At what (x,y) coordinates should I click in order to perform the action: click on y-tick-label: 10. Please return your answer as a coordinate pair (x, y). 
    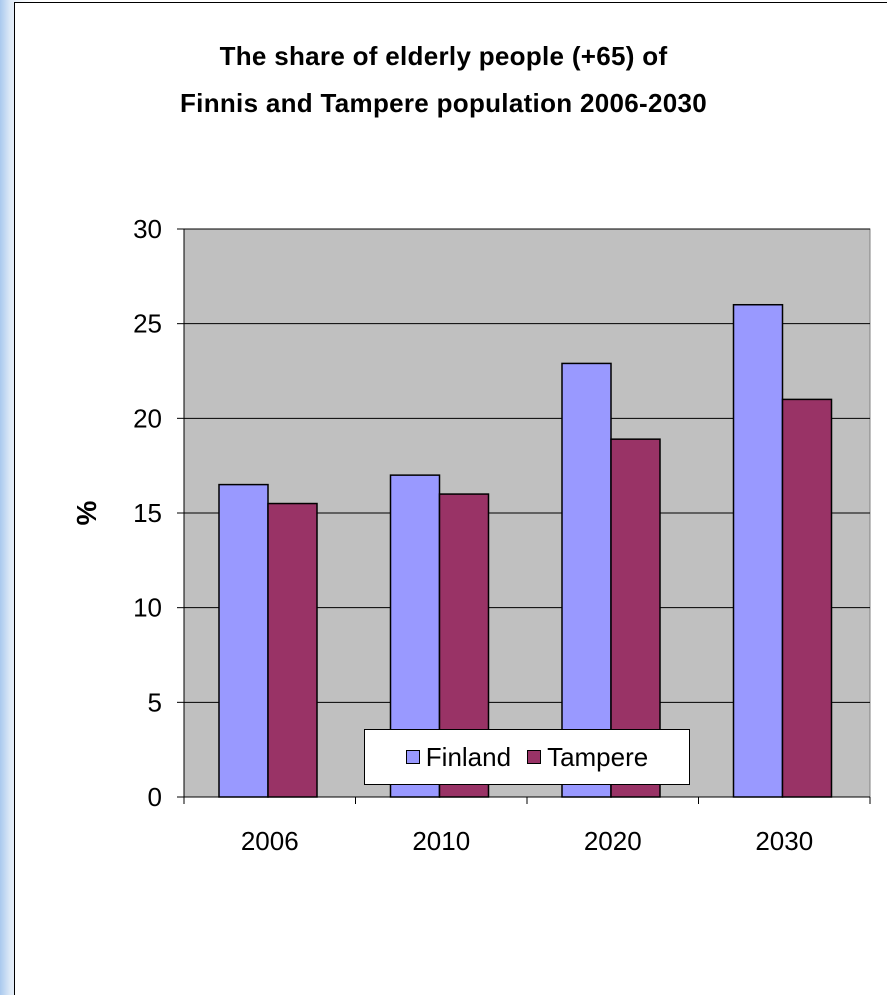
    Looking at the image, I should click on (147, 608).